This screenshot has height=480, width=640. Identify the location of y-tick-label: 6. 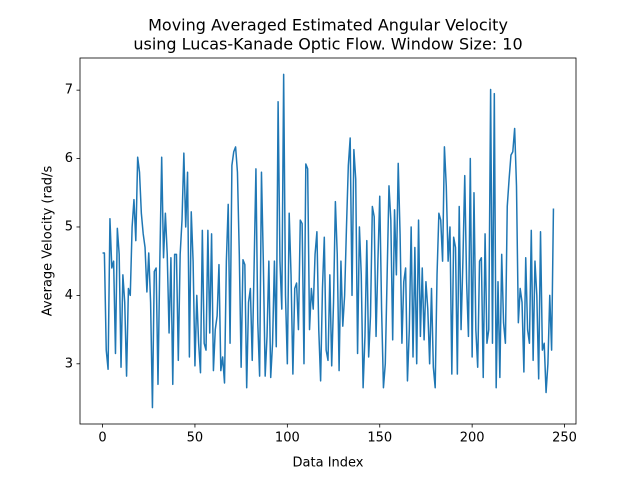
(69, 158).